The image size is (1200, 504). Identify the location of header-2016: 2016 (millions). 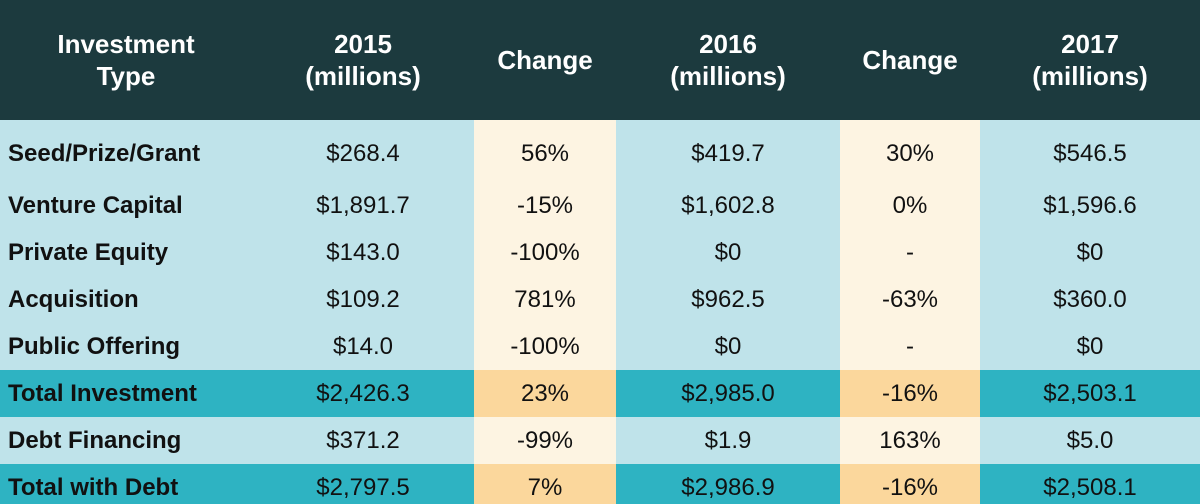
(728, 60).